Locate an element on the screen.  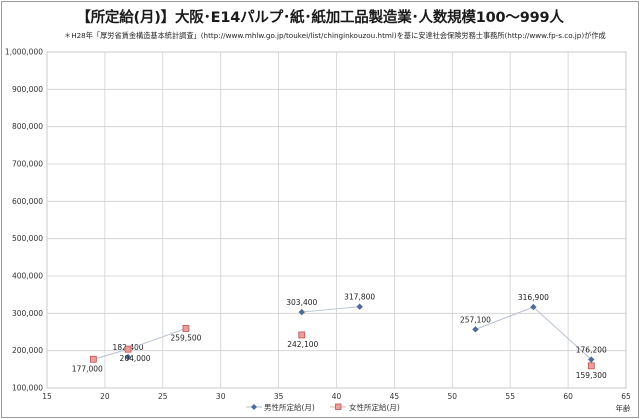
x-tick-label: 35 is located at coordinates (279, 396).